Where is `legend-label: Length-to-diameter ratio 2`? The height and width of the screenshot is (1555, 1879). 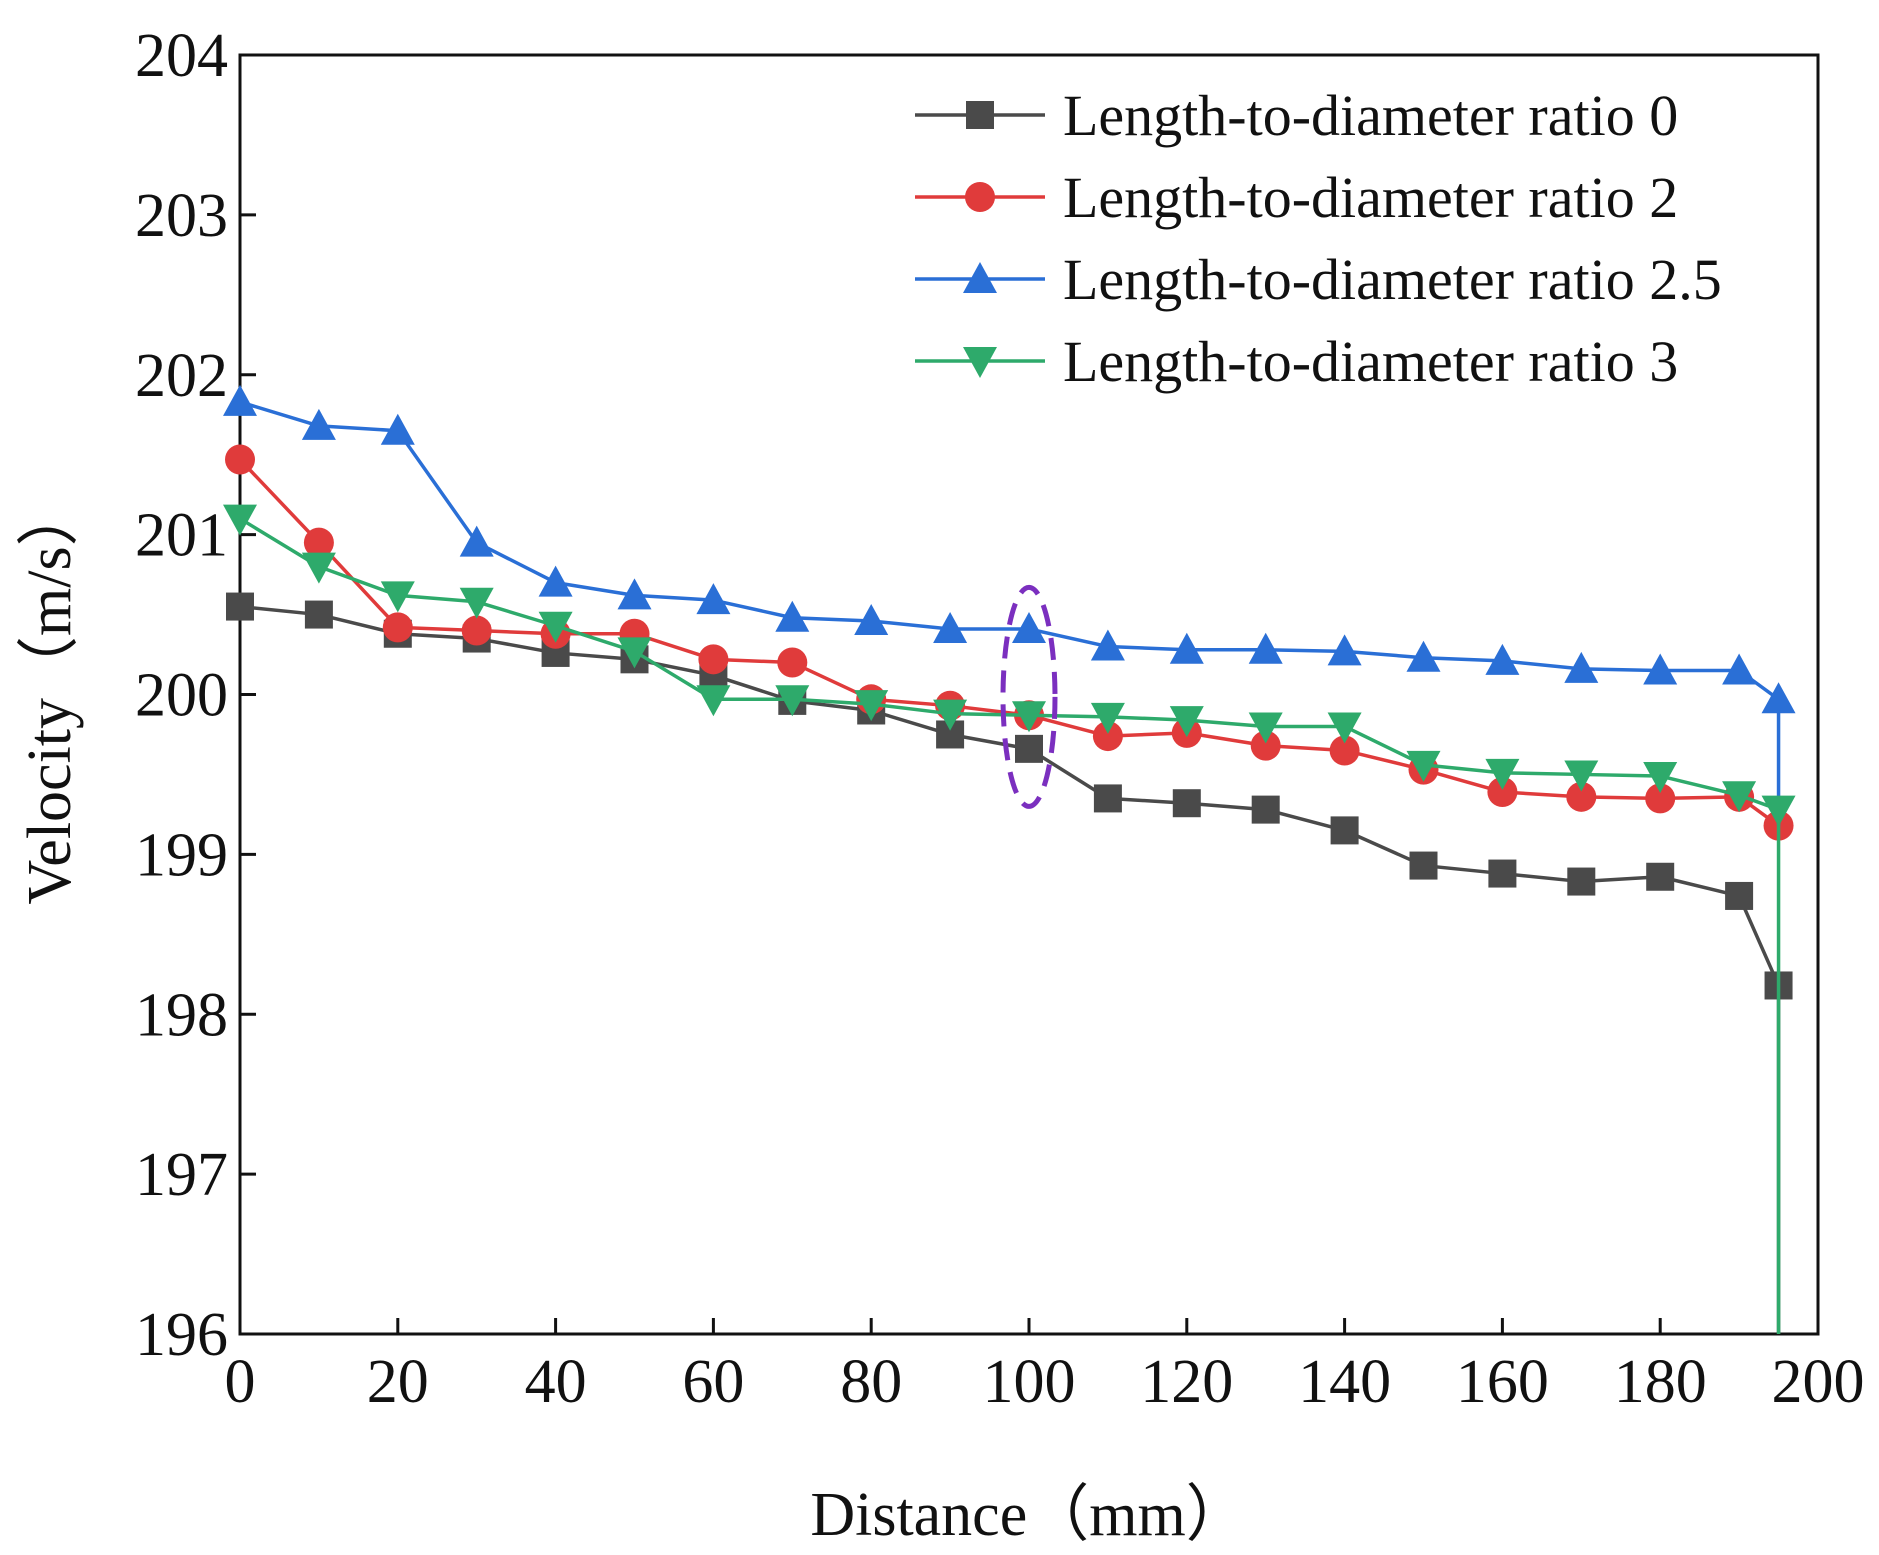 legend-label: Length-to-diameter ratio 2 is located at coordinates (1370, 197).